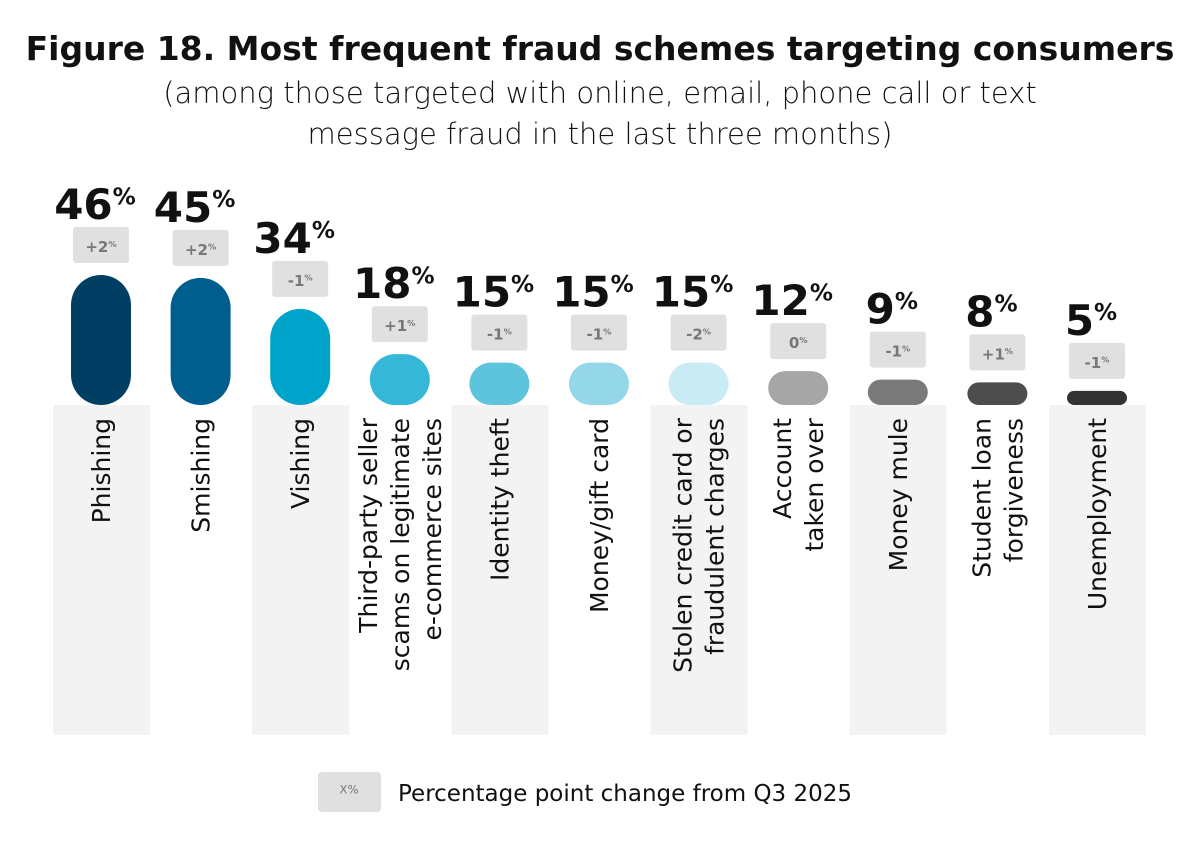 This screenshot has width=1200, height=858. I want to click on value-label: 5%, so click(1091, 320).